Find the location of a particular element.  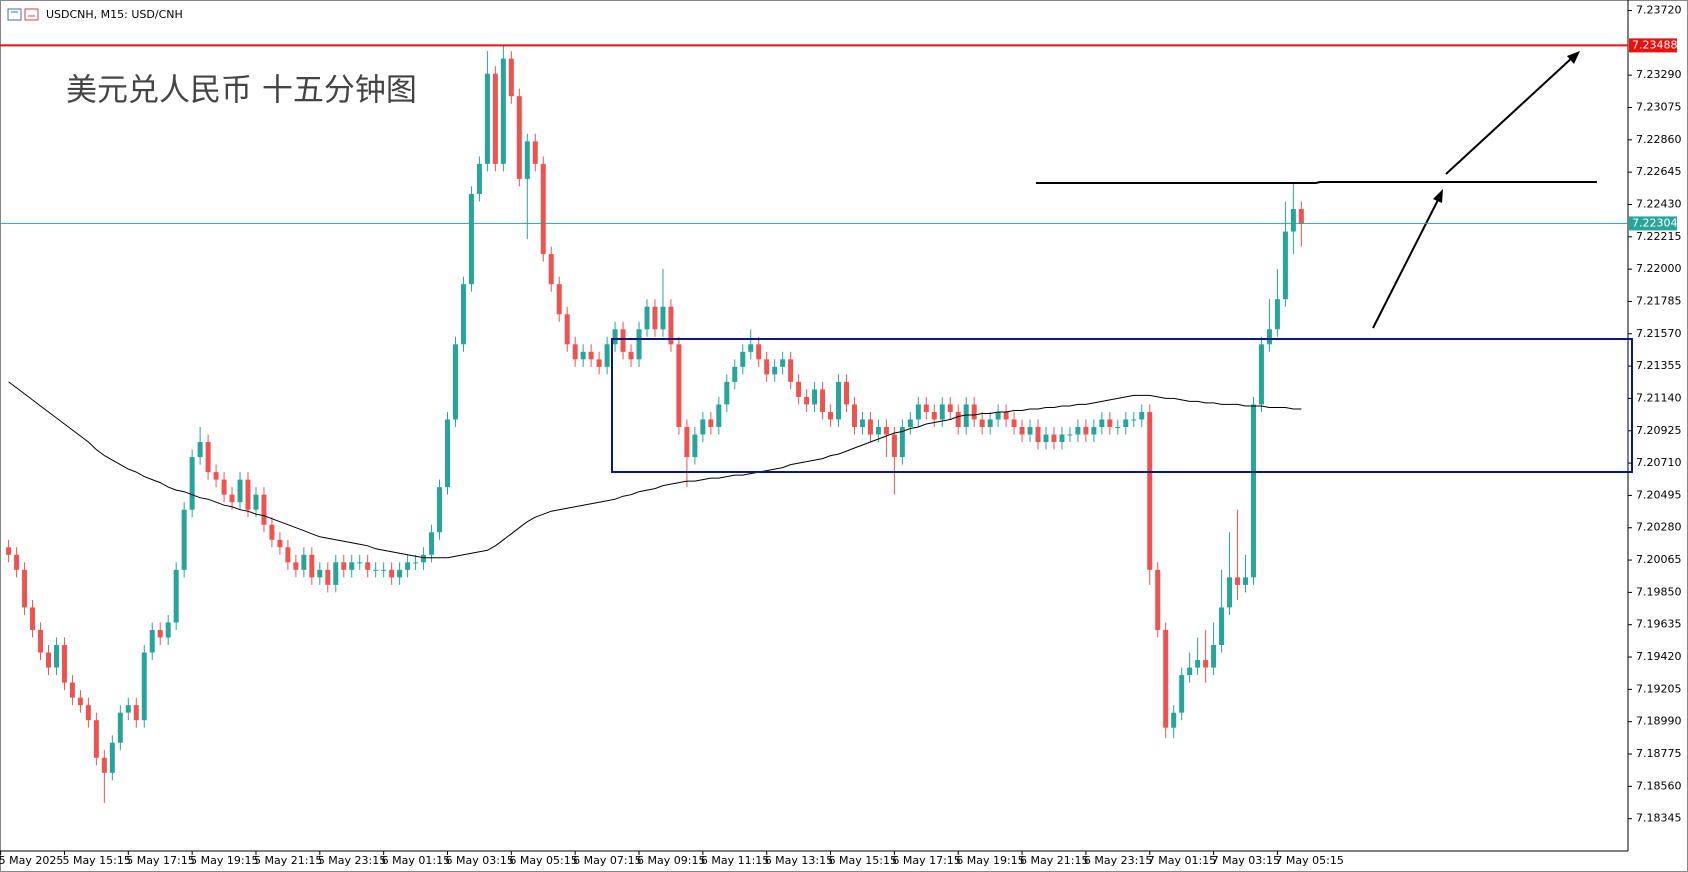

y-tick-label: 7.19420 is located at coordinates (1659, 656).